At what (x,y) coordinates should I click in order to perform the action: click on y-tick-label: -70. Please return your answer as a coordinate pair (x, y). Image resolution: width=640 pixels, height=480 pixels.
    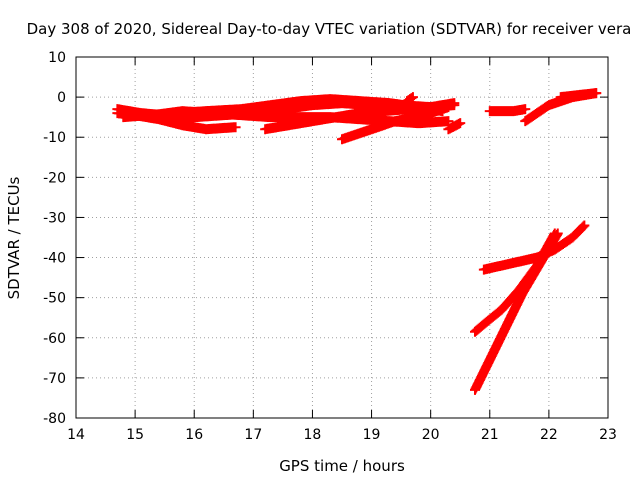
    Looking at the image, I should click on (54, 379).